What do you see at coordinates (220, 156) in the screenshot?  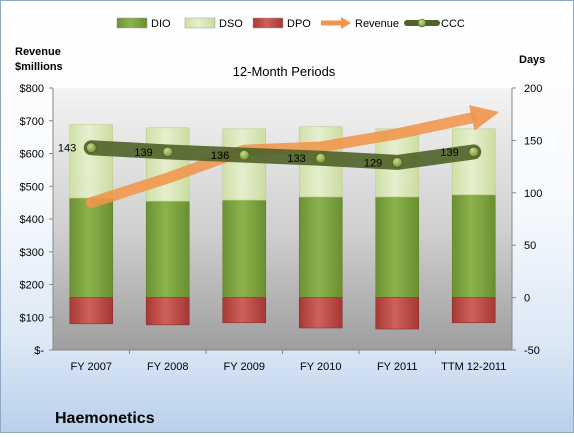 I see `ccc-data-label: 136` at bounding box center [220, 156].